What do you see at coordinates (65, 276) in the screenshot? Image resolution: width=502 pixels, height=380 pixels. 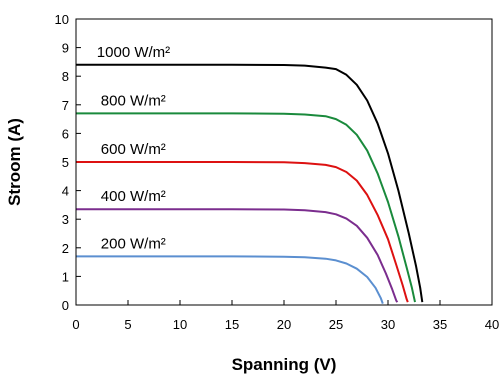 I see `y-tick-label: 1` at bounding box center [65, 276].